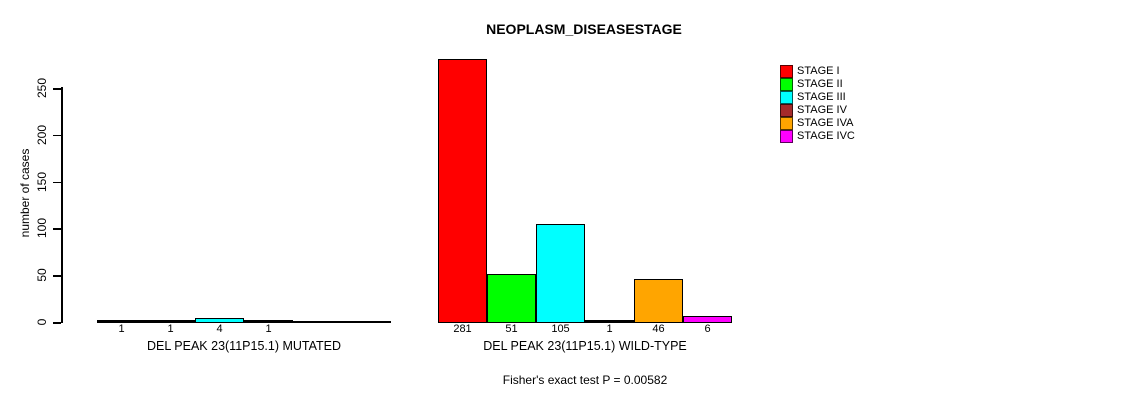  Describe the element at coordinates (821, 97) in the screenshot. I see `legend-label: STAGE III` at that location.